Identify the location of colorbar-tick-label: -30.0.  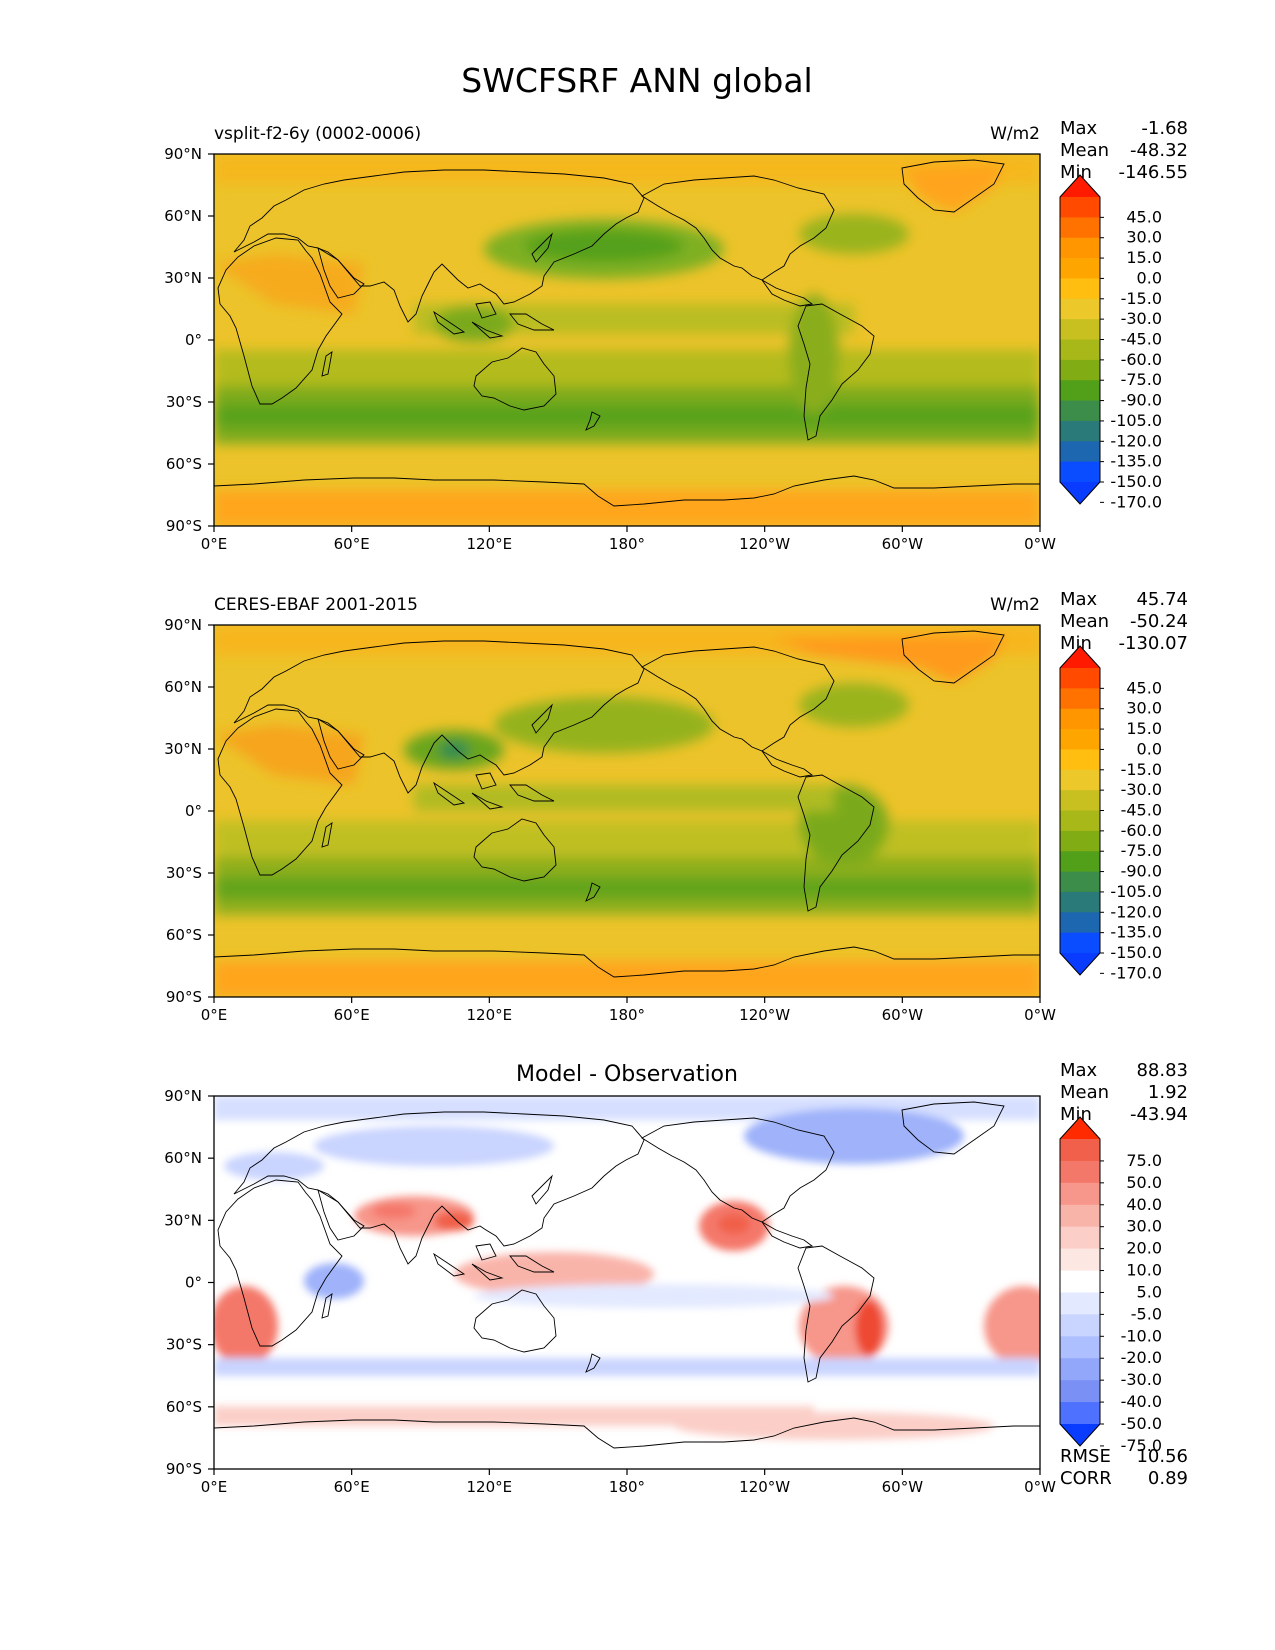
(1141, 1379).